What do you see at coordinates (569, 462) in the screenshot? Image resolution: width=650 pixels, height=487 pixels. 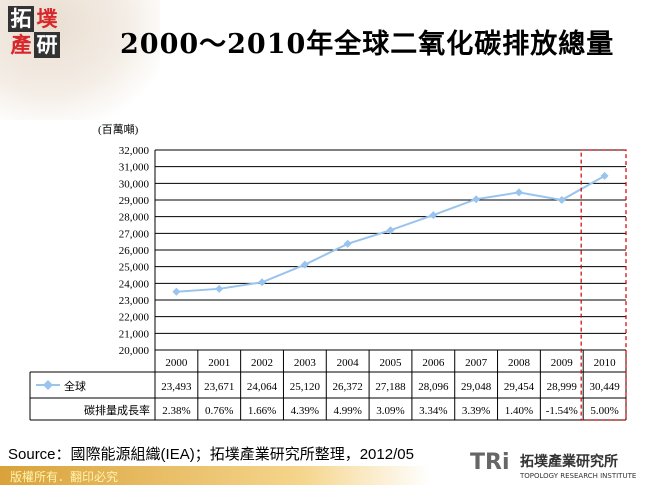 I see `brand-name: 拓墣產業研究所` at bounding box center [569, 462].